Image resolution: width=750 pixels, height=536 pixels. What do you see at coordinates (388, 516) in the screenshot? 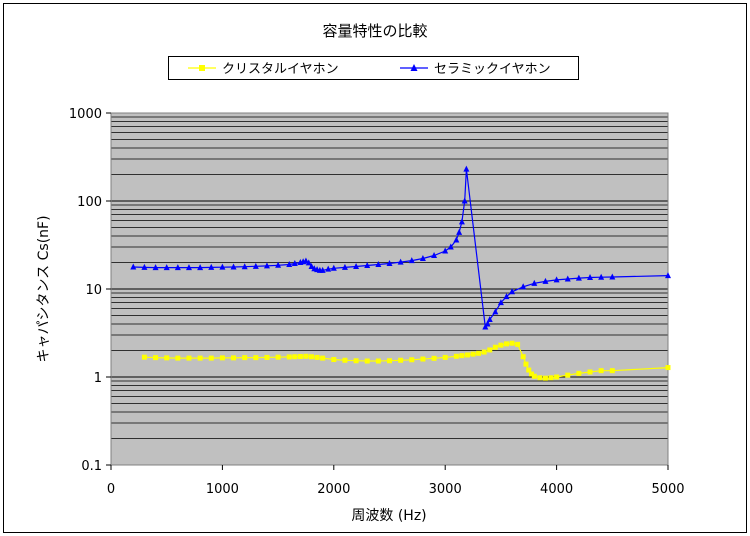
I see `x-axis-label: 周波数 (Hz)` at bounding box center [388, 516].